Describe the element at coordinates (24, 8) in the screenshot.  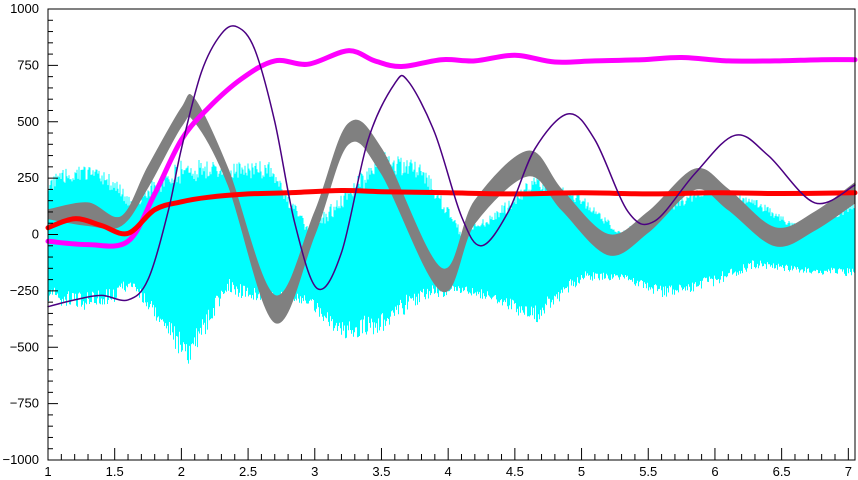
I see `y-tick-label: 1000` at that location.